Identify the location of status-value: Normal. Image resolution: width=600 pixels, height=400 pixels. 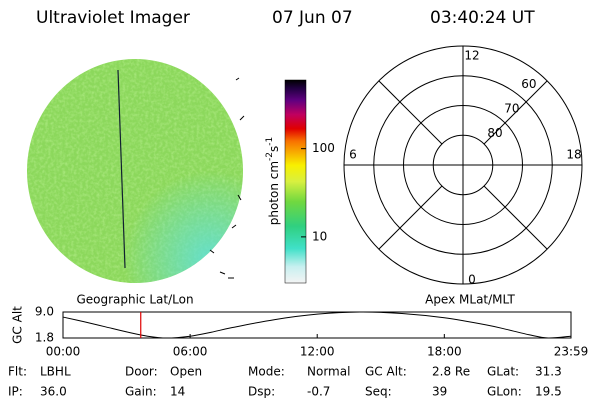
(328, 372).